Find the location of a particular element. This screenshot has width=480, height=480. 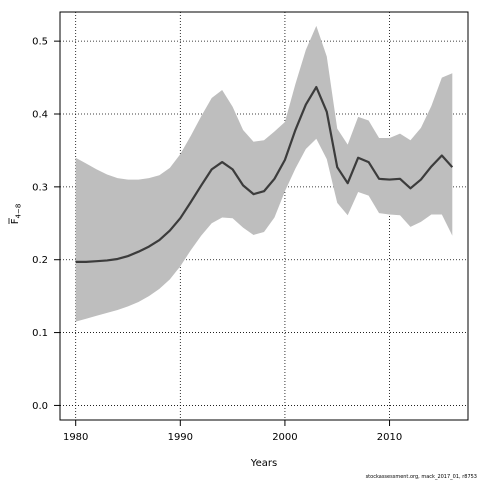

y-axis-title-sub: 4−8 is located at coordinates (19, 211).